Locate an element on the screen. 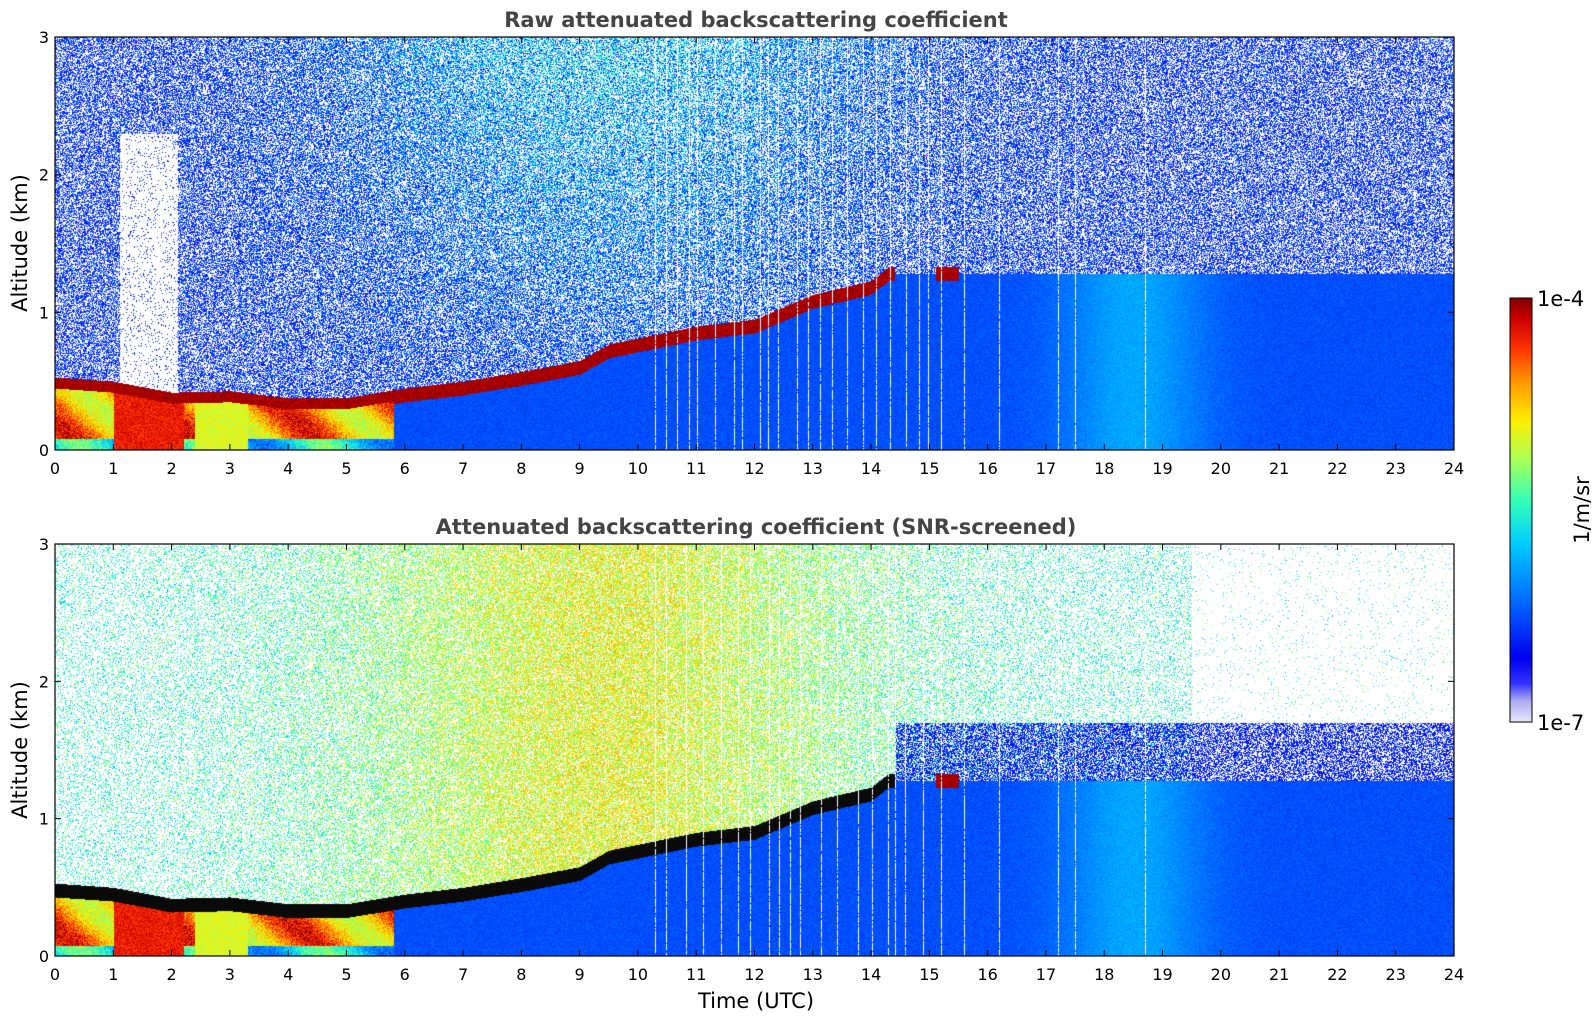 This screenshot has width=1595, height=1020. colorbar-gradient is located at coordinates (1521, 510).